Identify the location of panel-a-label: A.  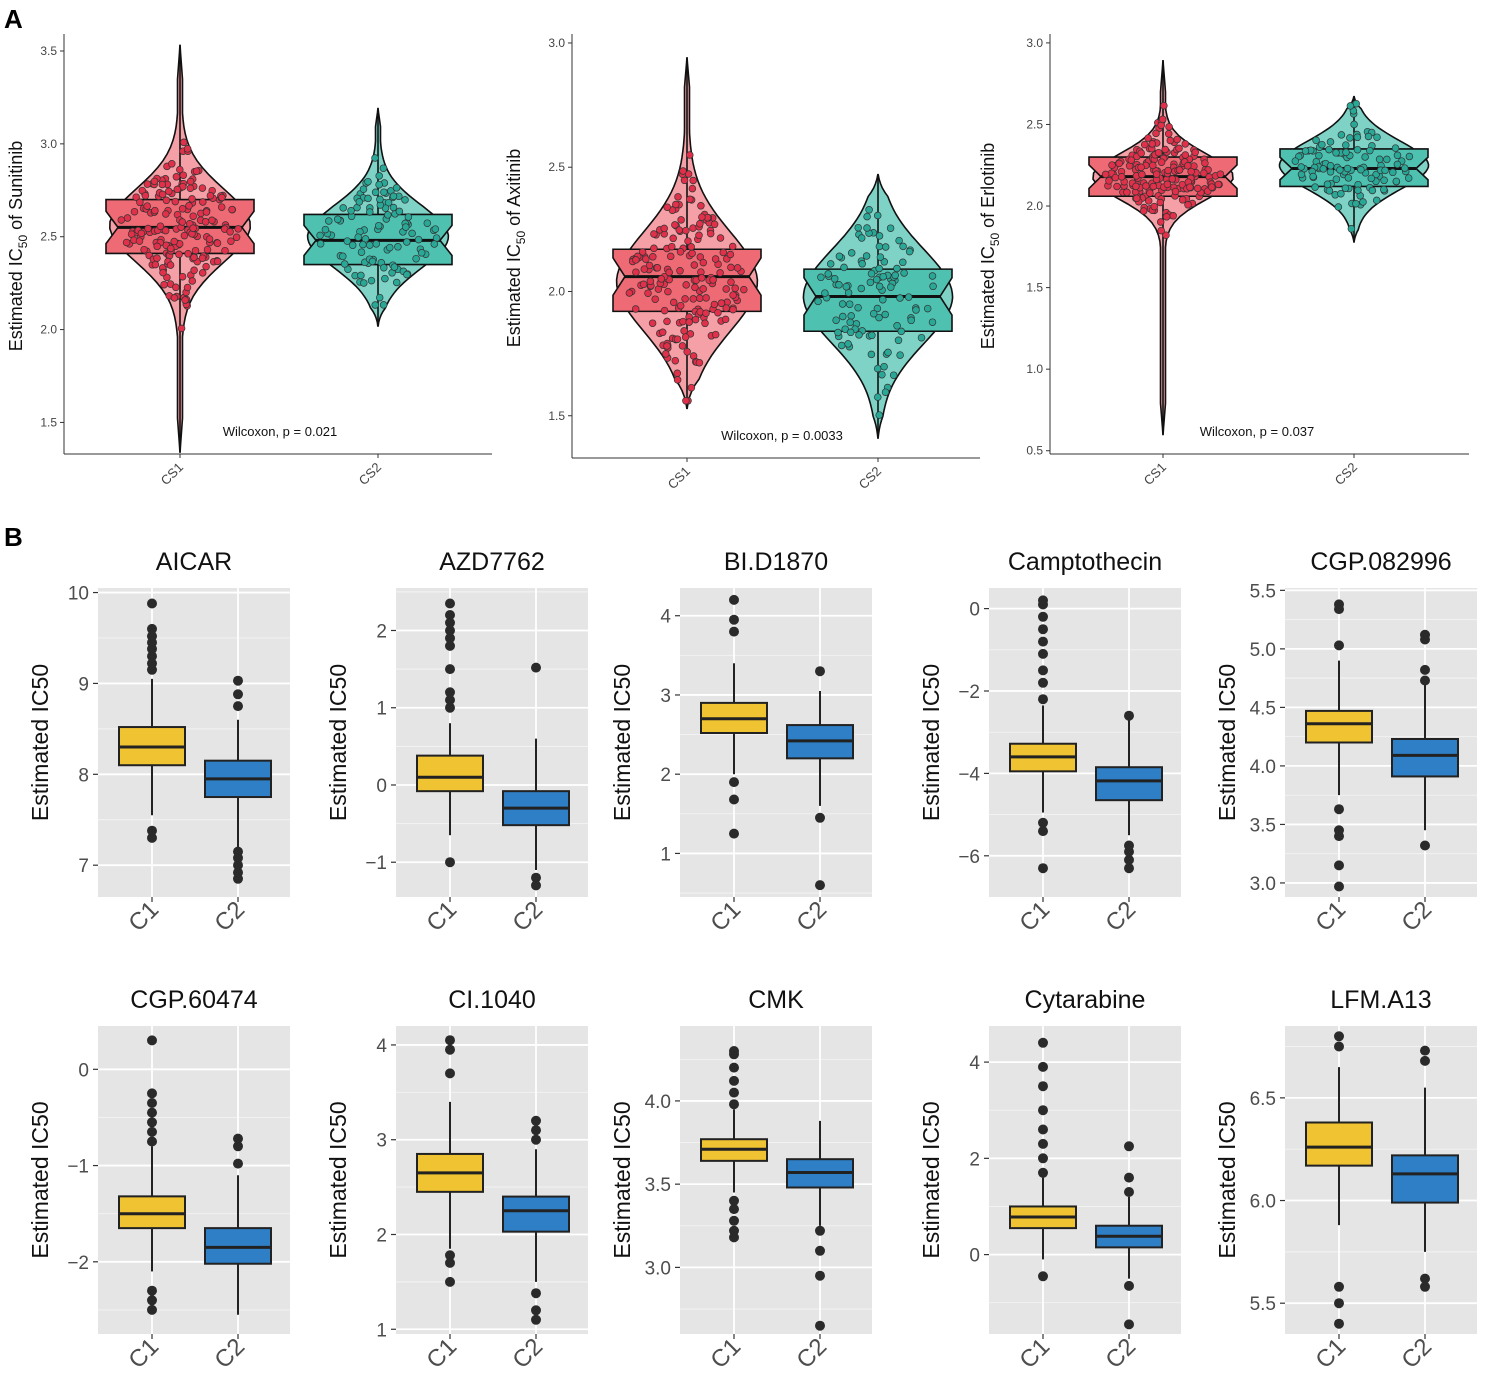
(13, 19).